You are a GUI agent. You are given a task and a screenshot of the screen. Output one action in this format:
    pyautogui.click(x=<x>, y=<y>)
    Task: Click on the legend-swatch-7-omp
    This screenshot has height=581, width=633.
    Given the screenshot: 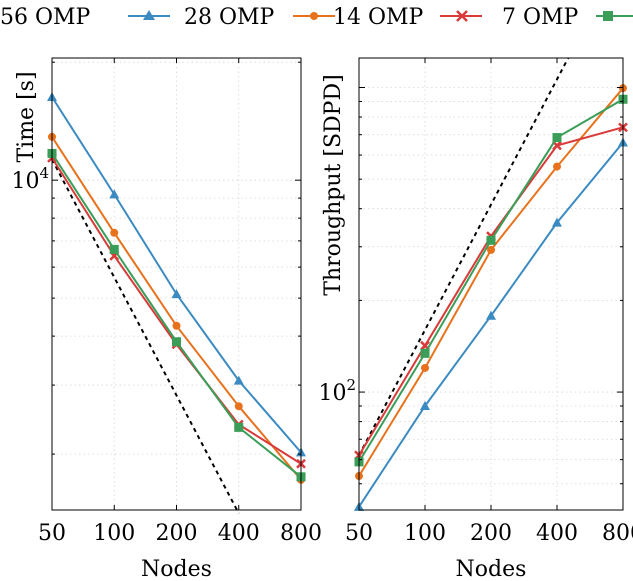 What is the action you would take?
    pyautogui.click(x=614, y=16)
    